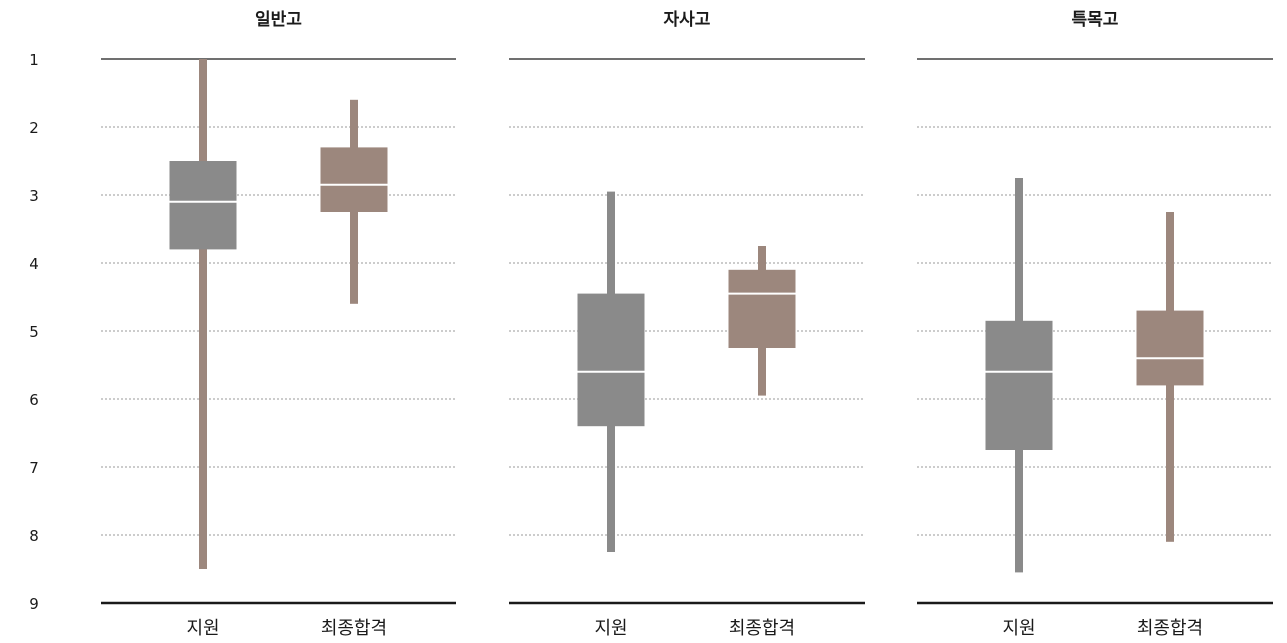 The height and width of the screenshot is (643, 1287). What do you see at coordinates (34, 468) in the screenshot?
I see `y-tick-label: 7` at bounding box center [34, 468].